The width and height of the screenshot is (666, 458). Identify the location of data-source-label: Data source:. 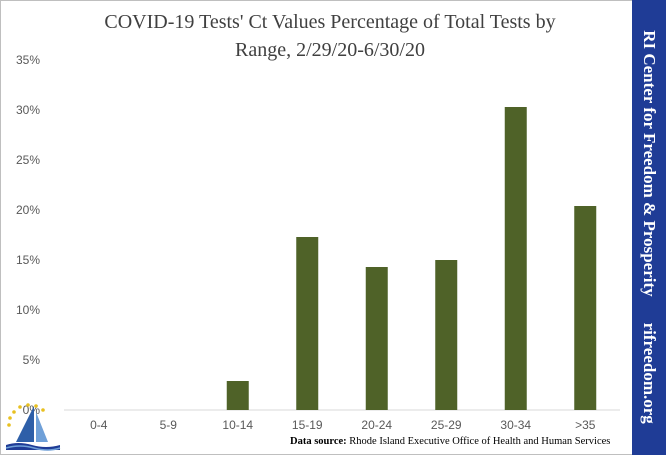
(318, 441).